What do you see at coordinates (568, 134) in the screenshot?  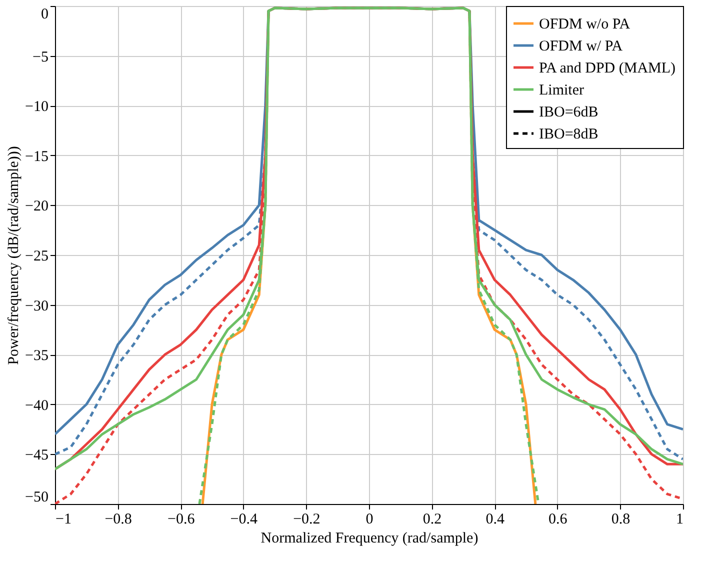 I see `legend-label: IBO=8dB` at bounding box center [568, 134].